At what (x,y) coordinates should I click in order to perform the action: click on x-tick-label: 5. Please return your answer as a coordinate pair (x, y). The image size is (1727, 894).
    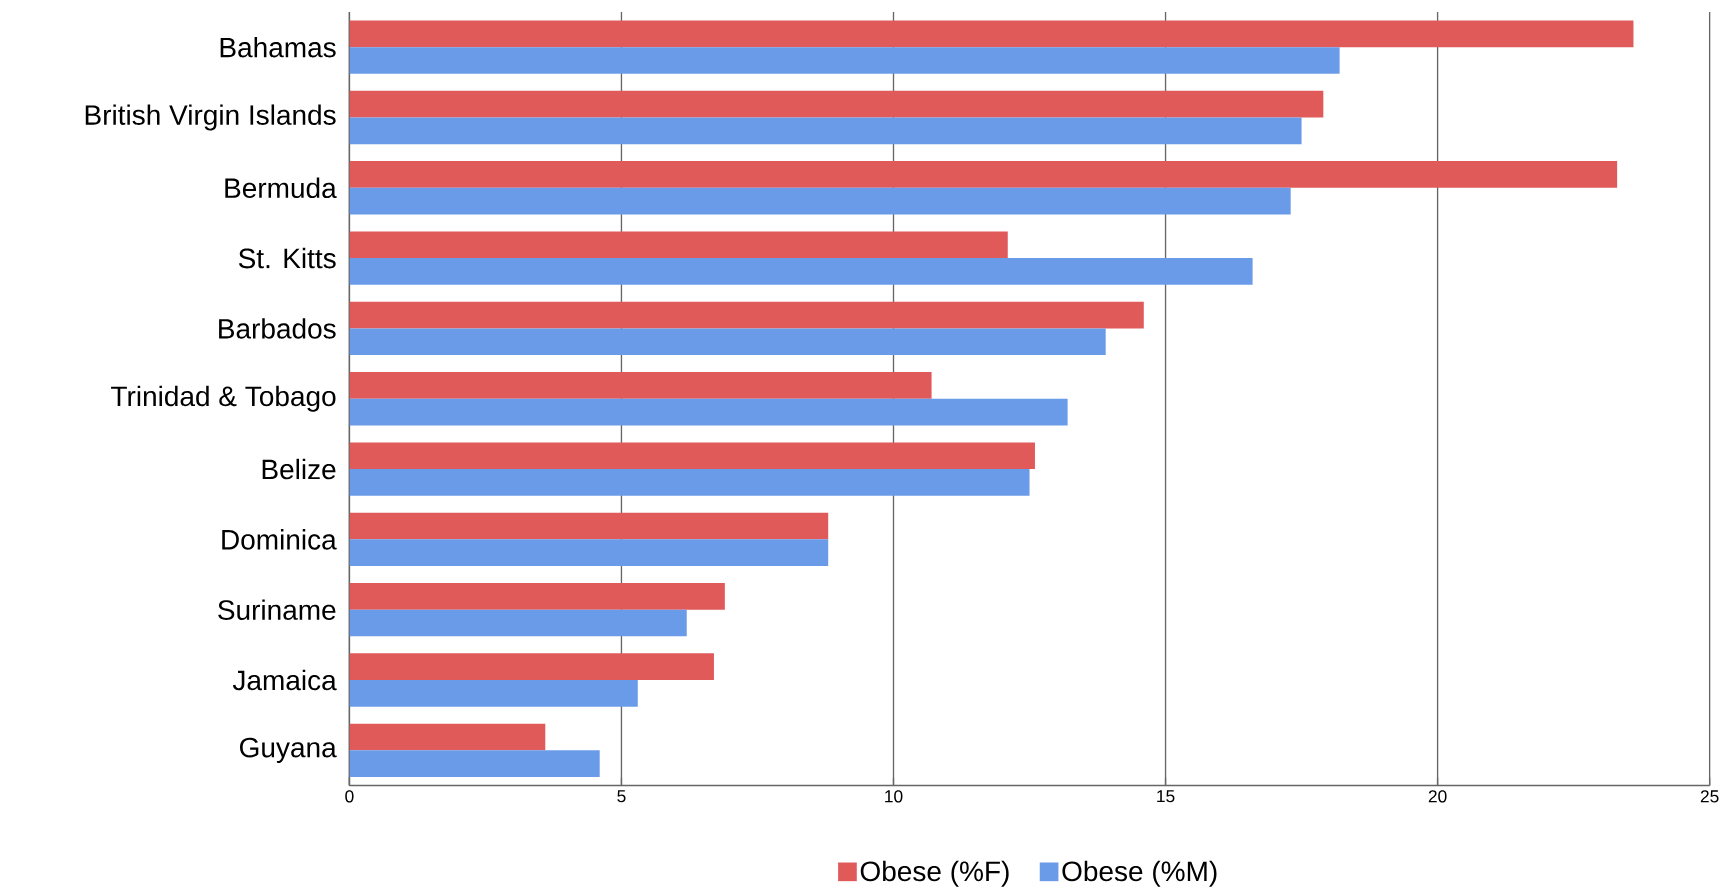
    Looking at the image, I should click on (621, 796).